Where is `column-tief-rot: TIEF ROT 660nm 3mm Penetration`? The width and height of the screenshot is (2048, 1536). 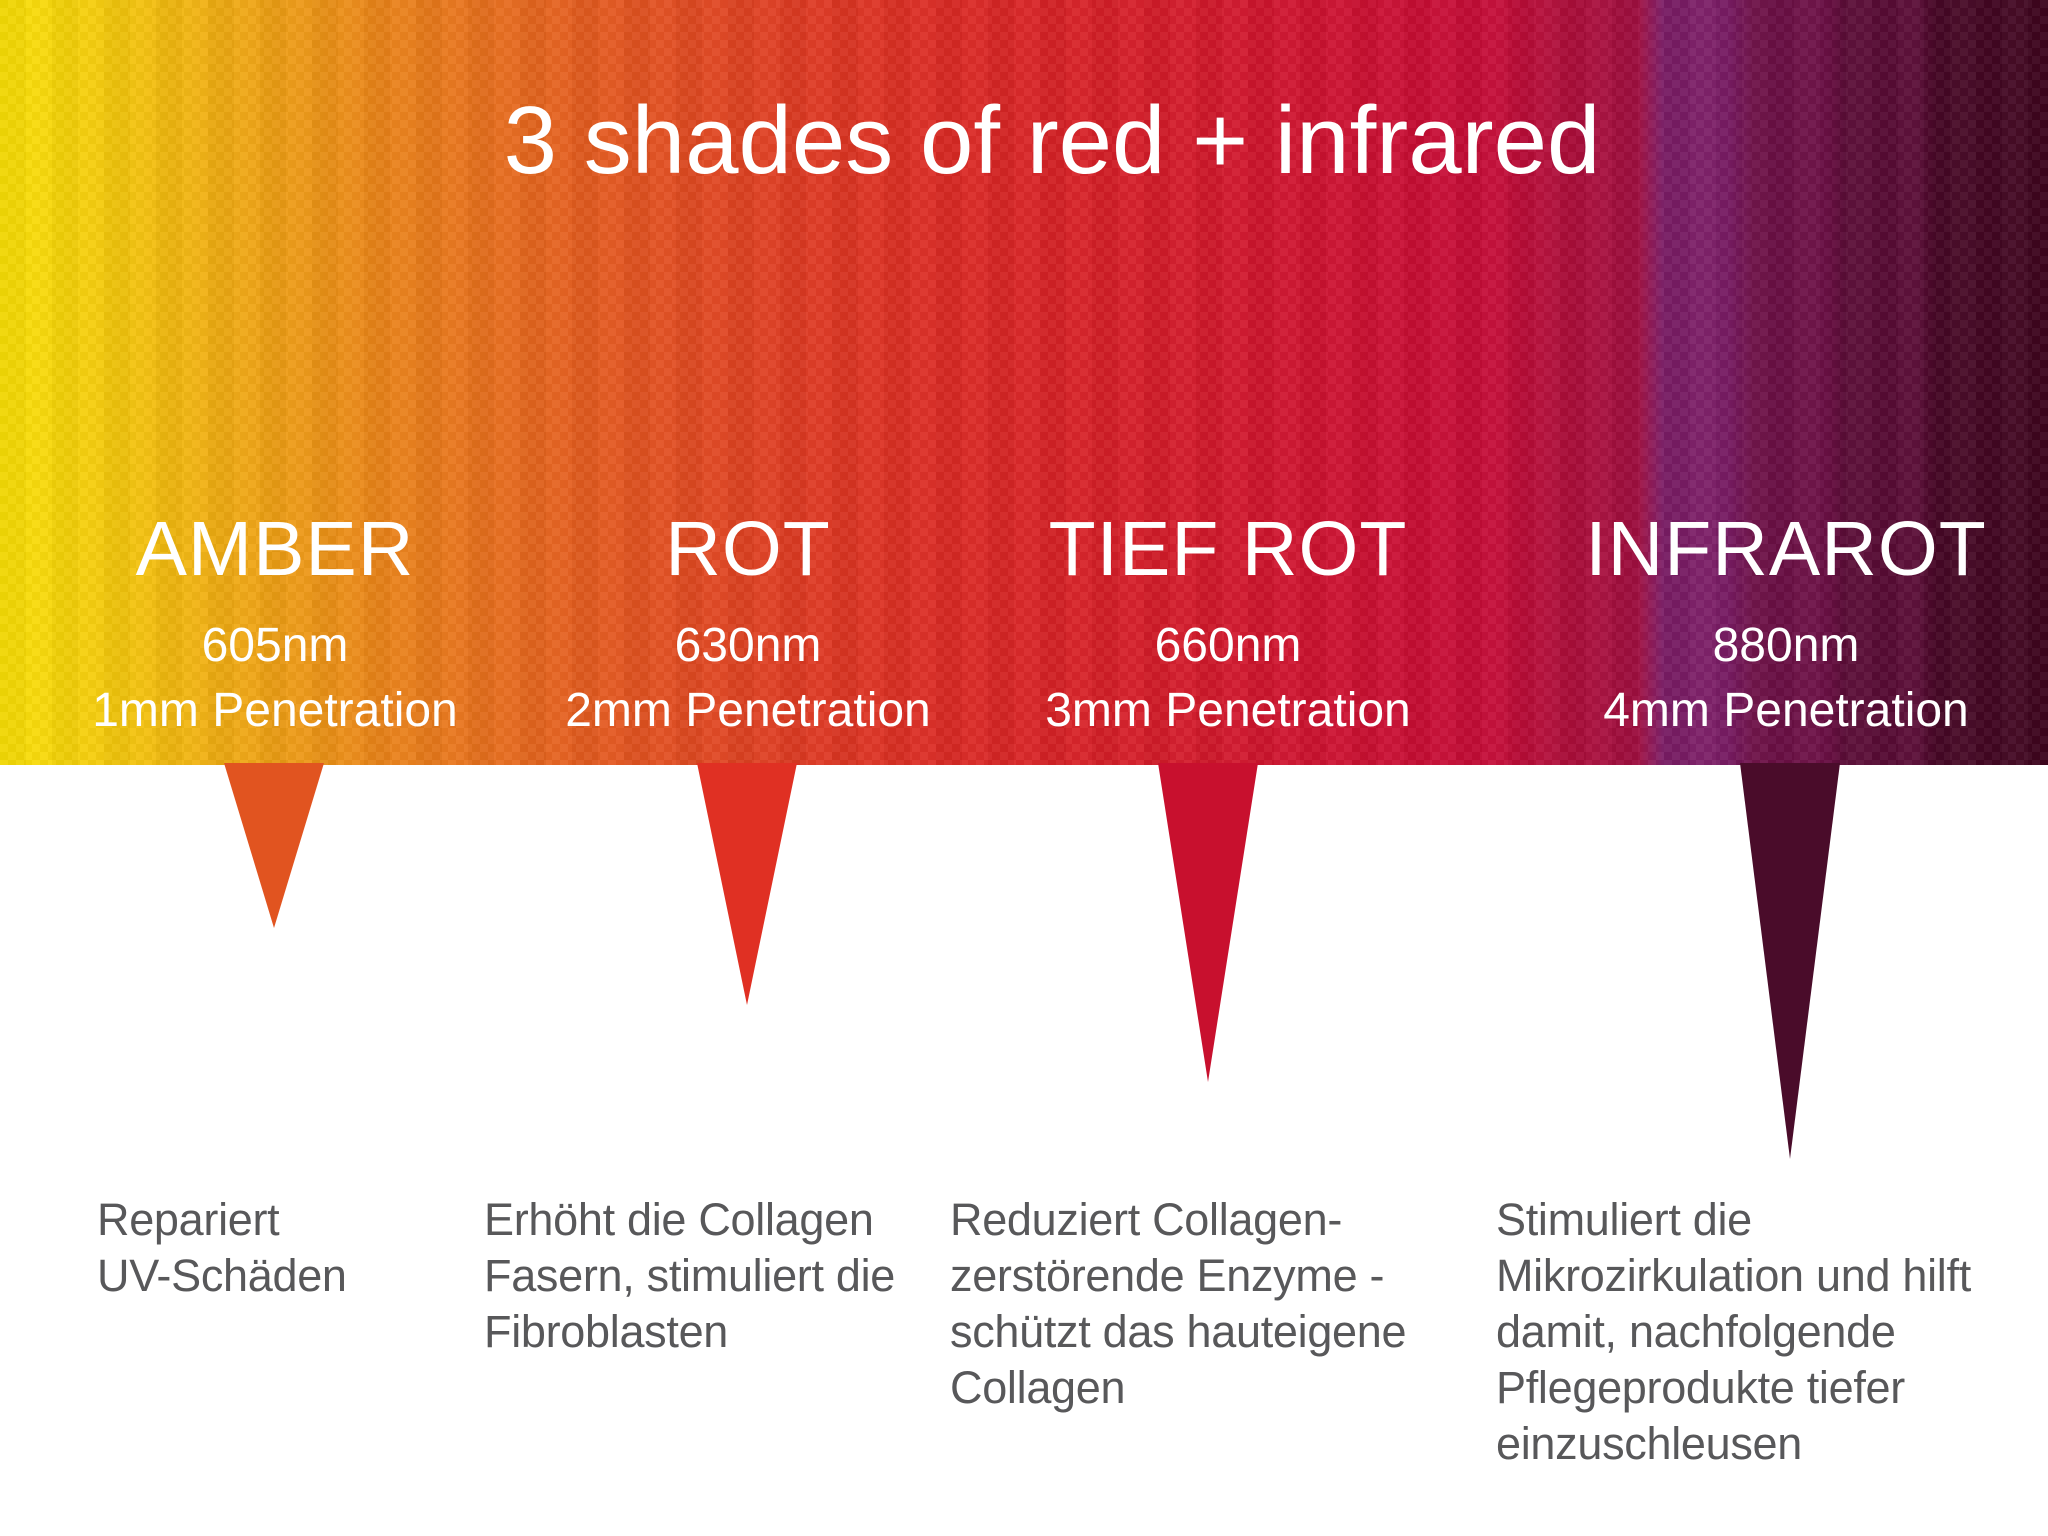
column-tief-rot: TIEF ROT 660nm 3mm Penetration is located at coordinates (1228, 623).